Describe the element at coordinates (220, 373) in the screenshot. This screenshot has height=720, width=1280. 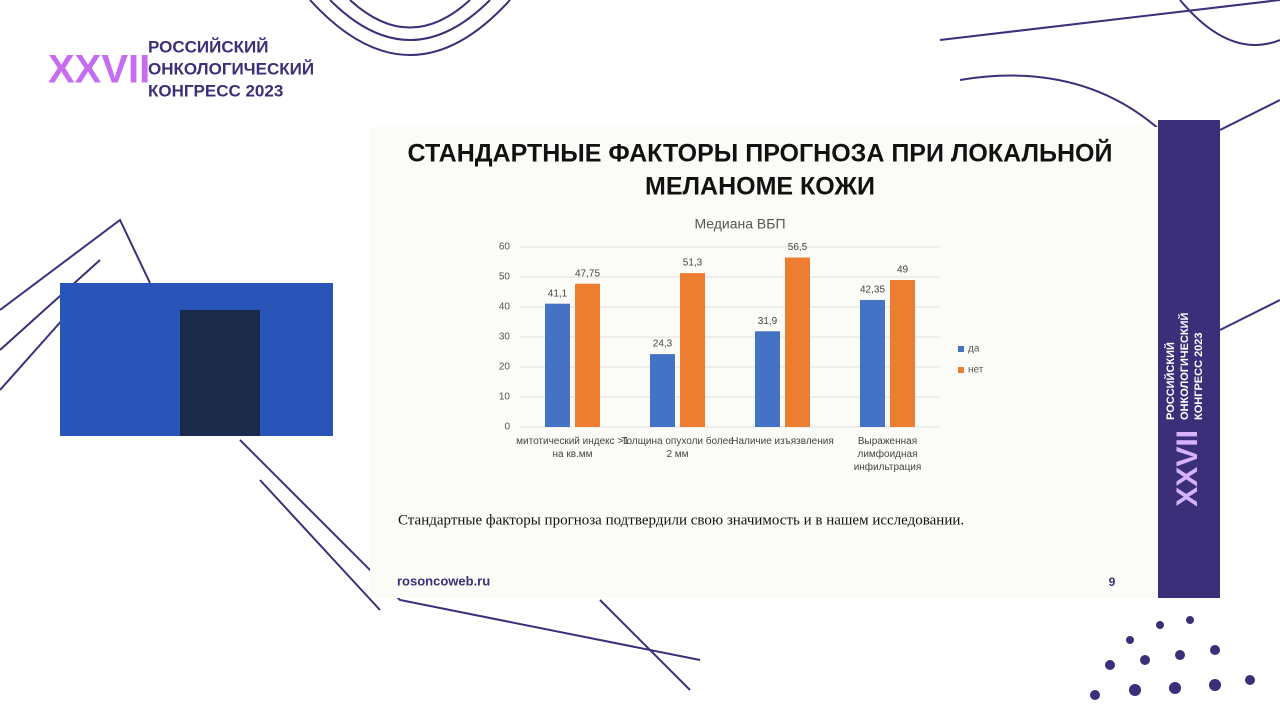
I see `speaker` at that location.